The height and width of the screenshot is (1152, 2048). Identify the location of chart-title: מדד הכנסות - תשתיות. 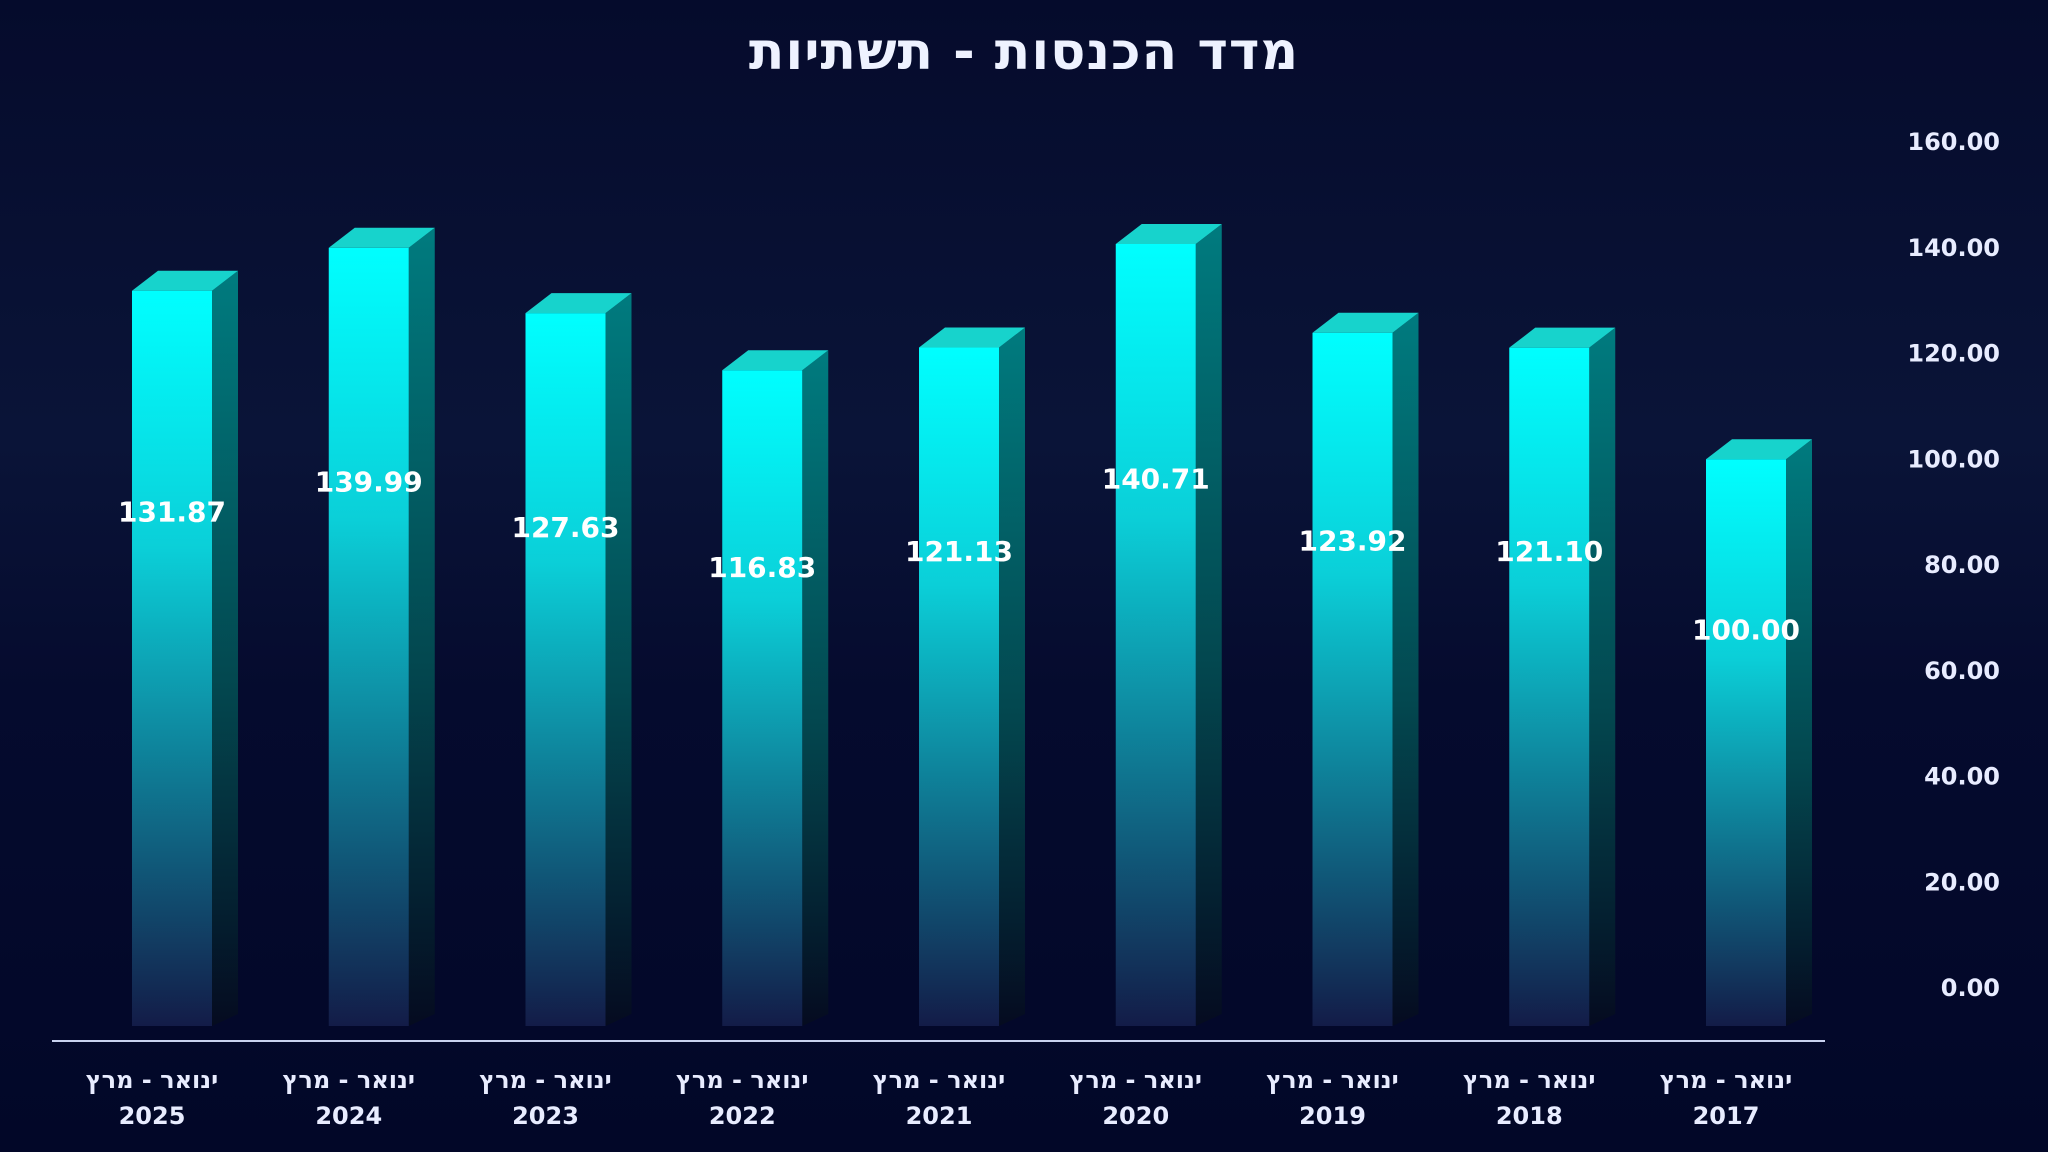
(1024, 52).